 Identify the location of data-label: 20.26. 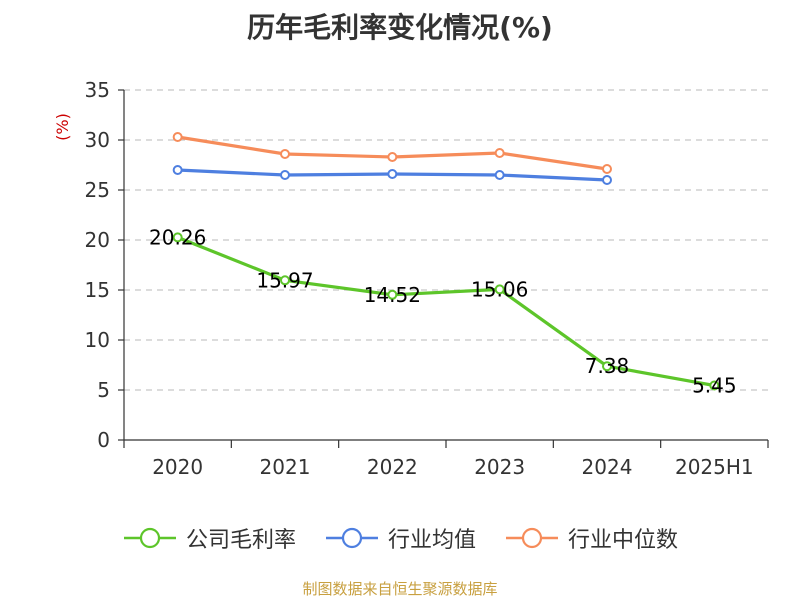
(177, 237).